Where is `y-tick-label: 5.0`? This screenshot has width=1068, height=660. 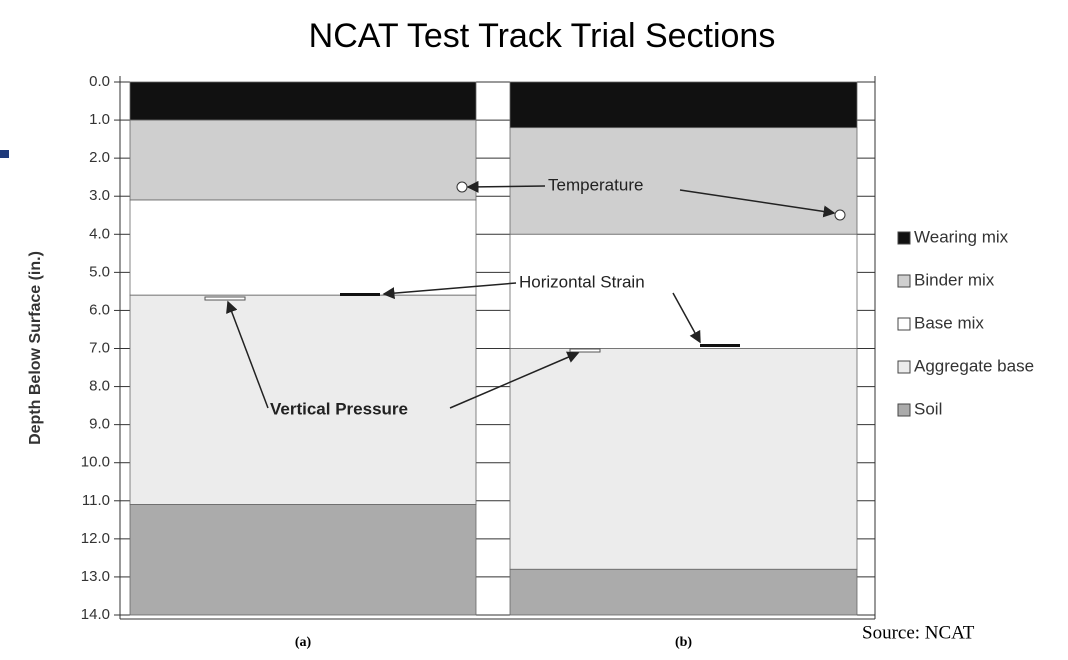 y-tick-label: 5.0 is located at coordinates (99, 271).